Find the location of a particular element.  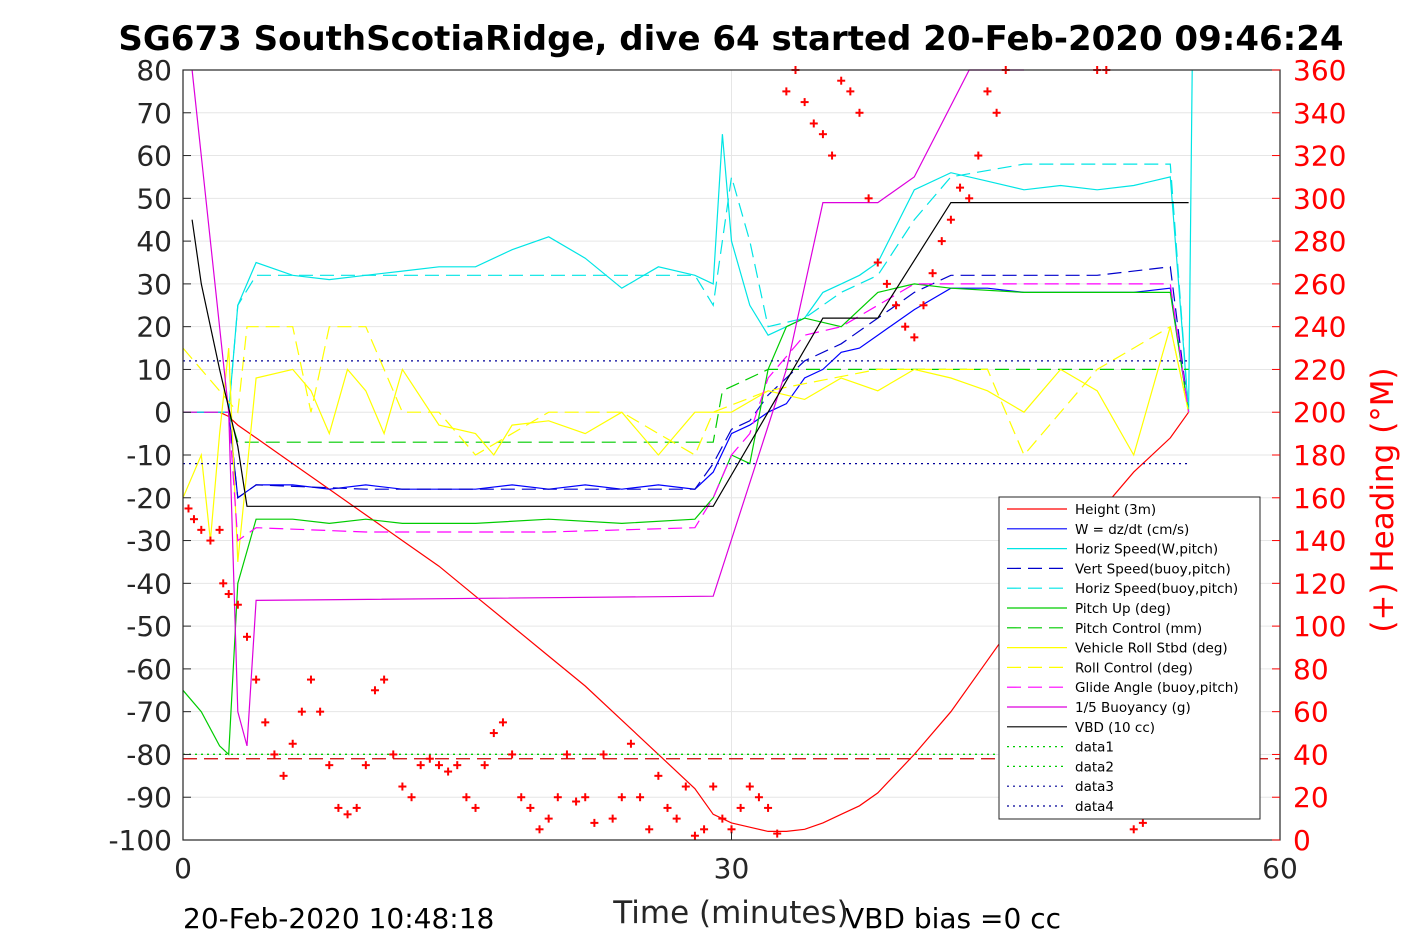

y-tick-label: 80 is located at coordinates (154, 70).